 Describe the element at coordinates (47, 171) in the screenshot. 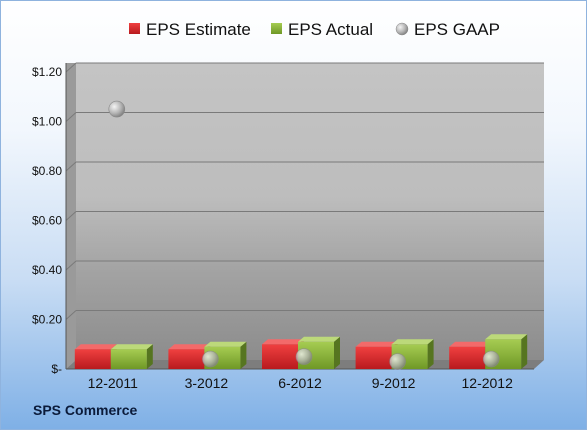

I see `y-tick-label: $0.80` at that location.